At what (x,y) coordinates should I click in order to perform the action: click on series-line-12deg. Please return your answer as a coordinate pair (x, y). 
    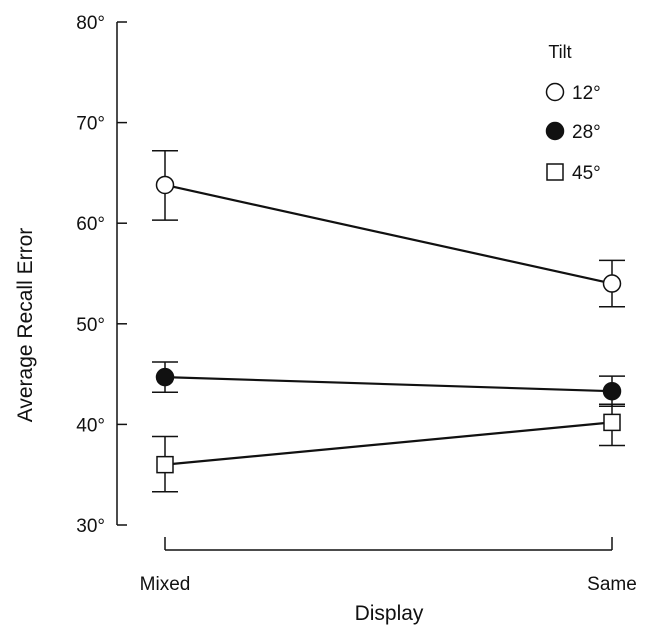
    Looking at the image, I should click on (388, 234).